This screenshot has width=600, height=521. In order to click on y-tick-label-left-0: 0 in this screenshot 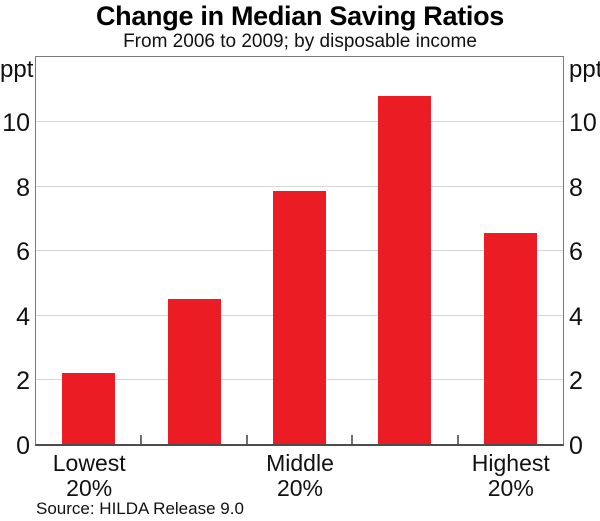, I will do `click(23, 445)`.